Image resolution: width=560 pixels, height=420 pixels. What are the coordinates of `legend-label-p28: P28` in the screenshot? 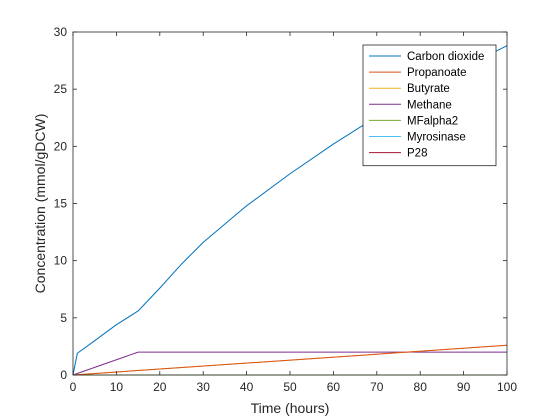 It's located at (417, 154).